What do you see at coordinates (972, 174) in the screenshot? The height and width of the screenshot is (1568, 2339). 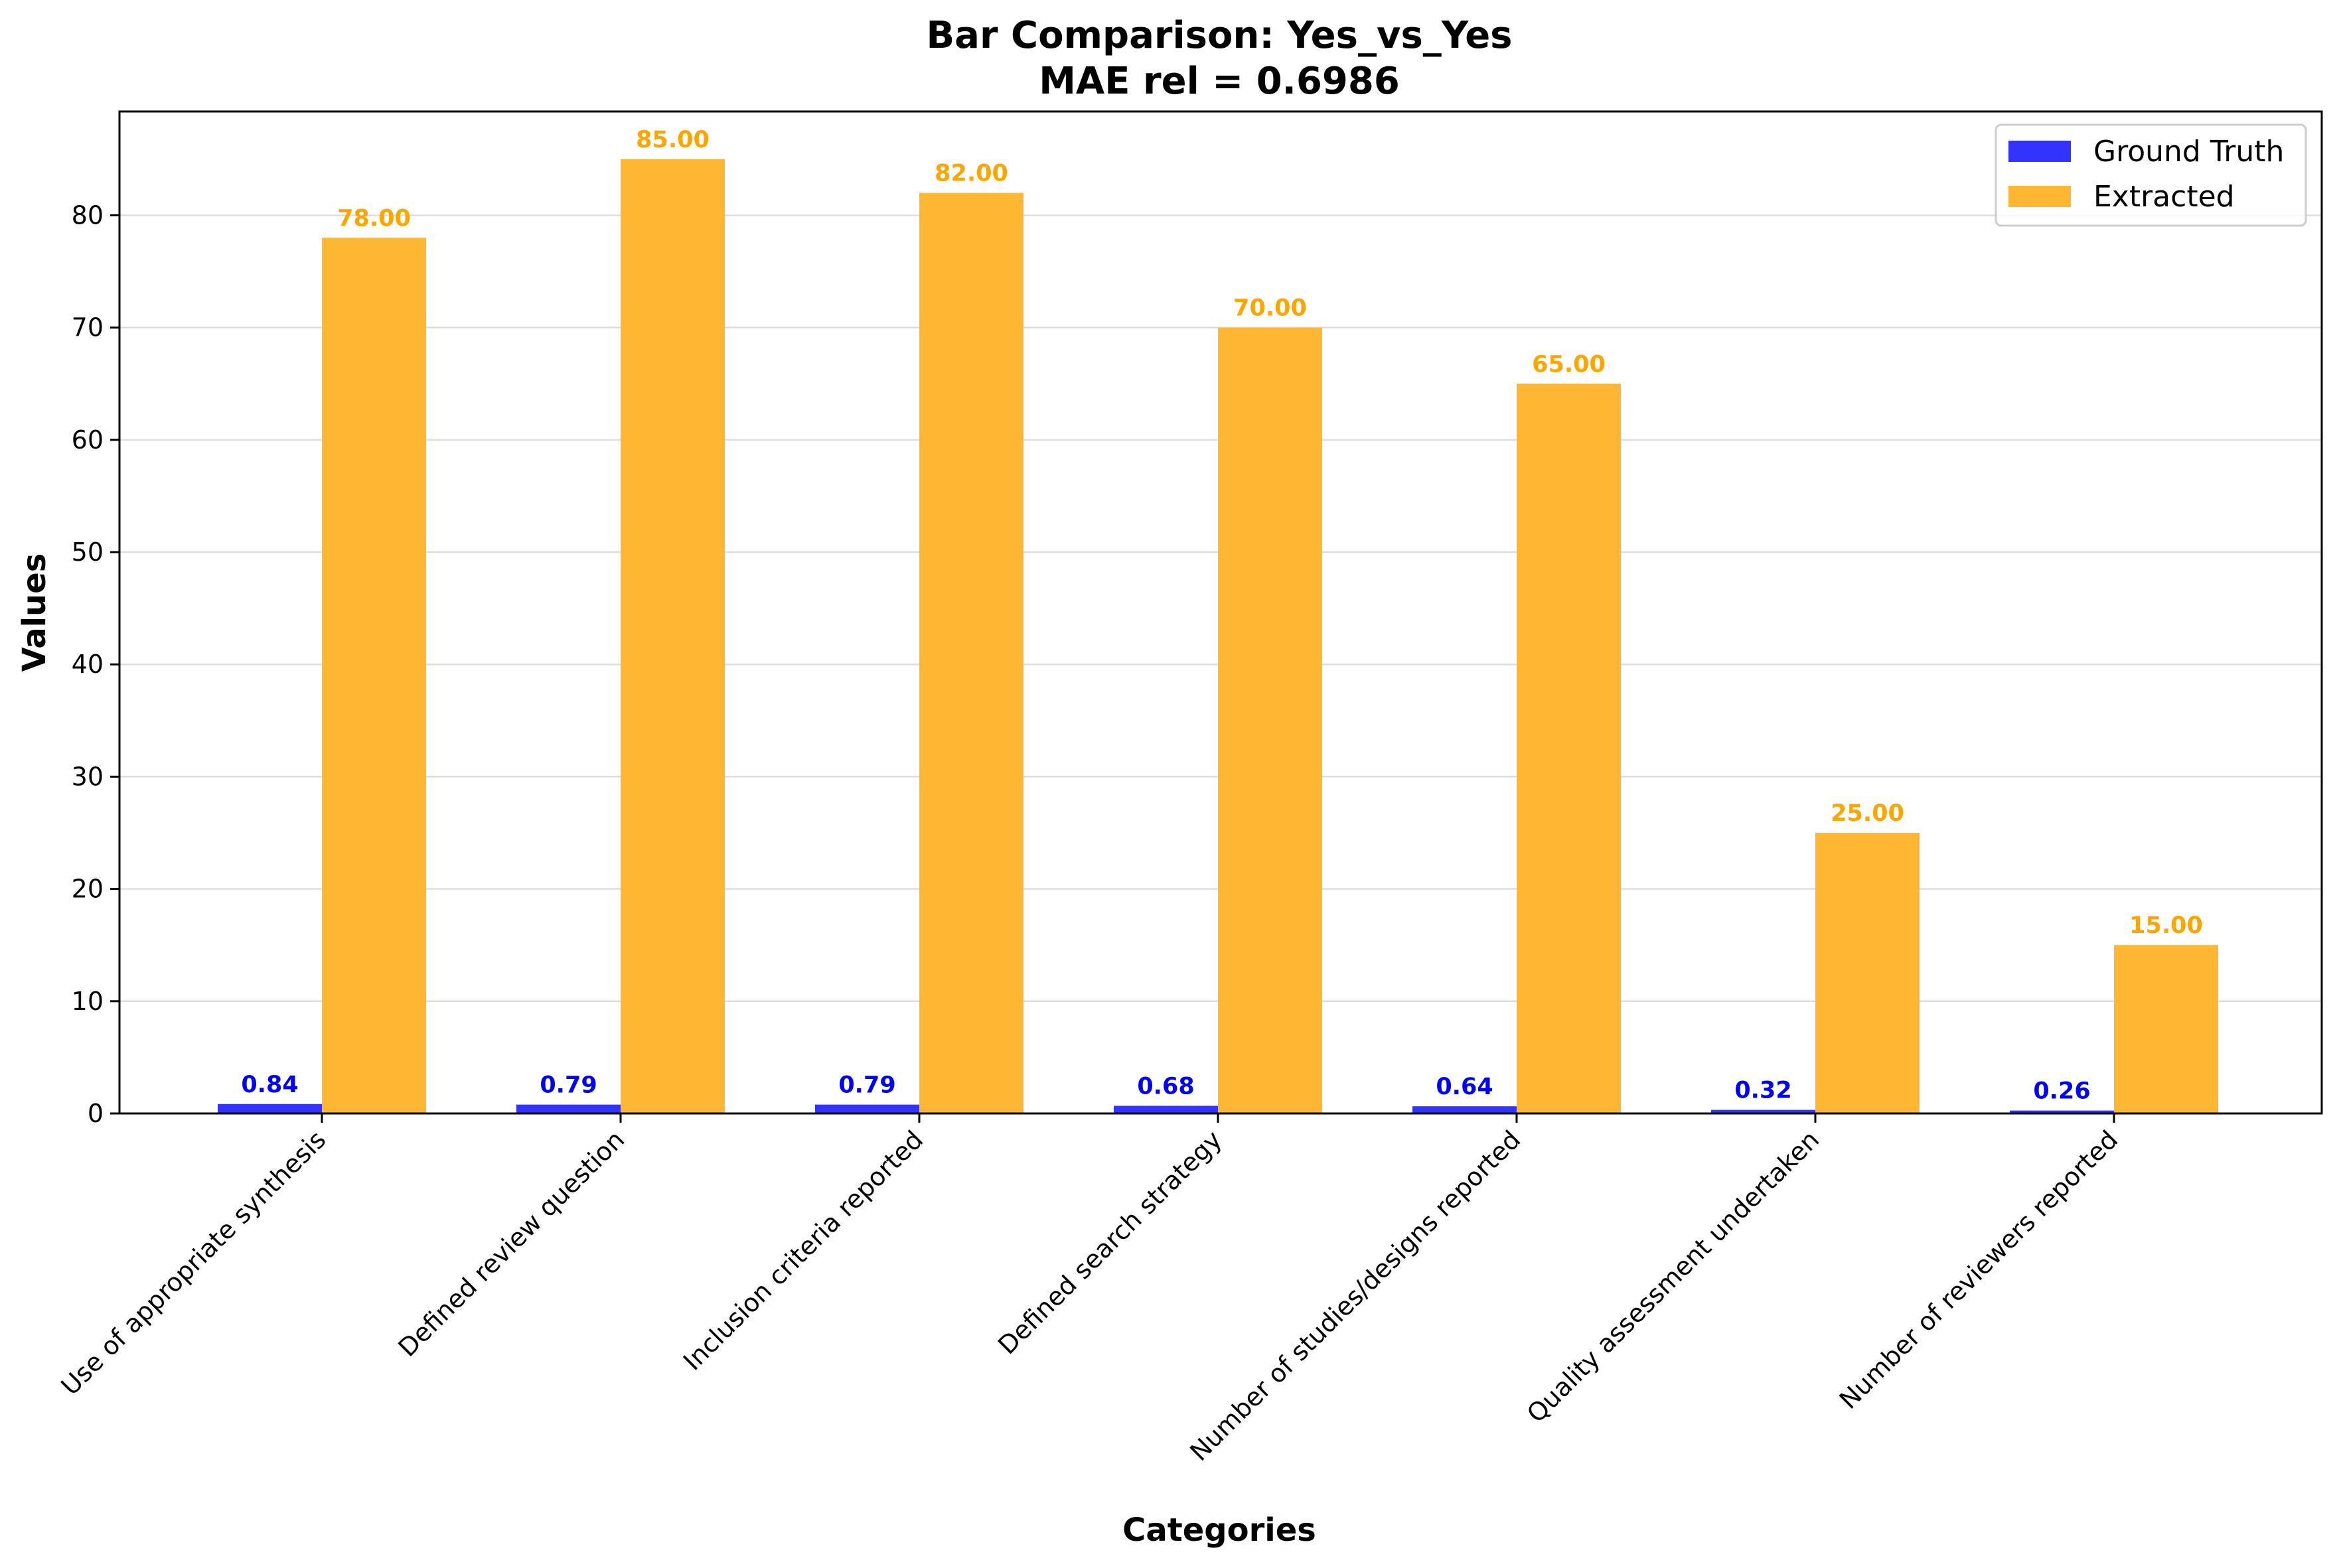 I see `bar-value-label-extracted-inclusion-criteria-reported: 82.00` at bounding box center [972, 174].